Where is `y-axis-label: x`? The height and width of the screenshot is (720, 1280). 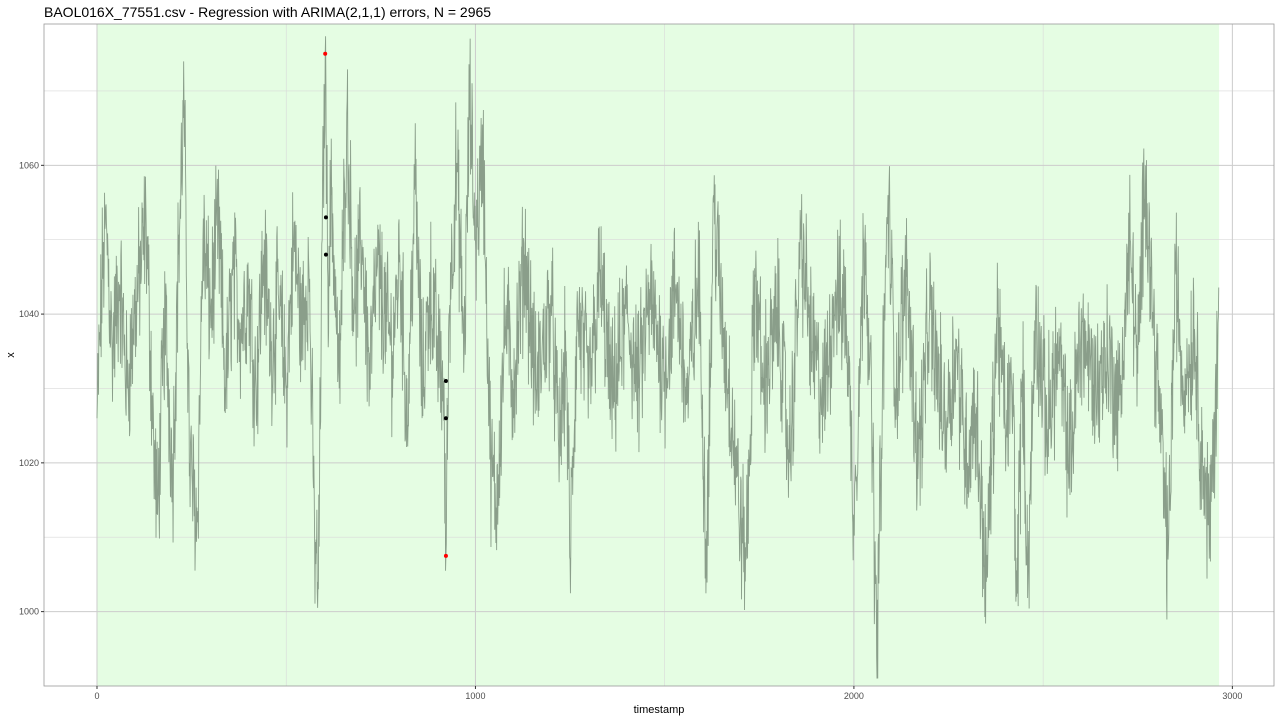
y-axis-label: x is located at coordinates (11, 355).